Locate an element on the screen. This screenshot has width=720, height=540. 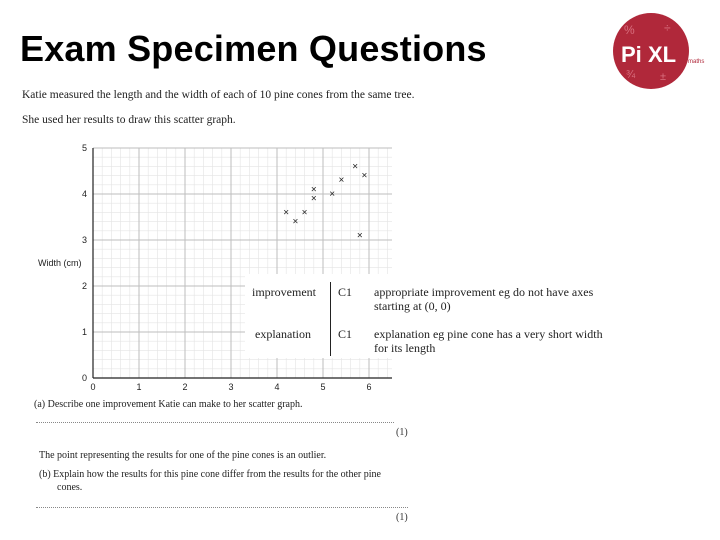
part-a-marks: (1) is located at coordinates (402, 432).